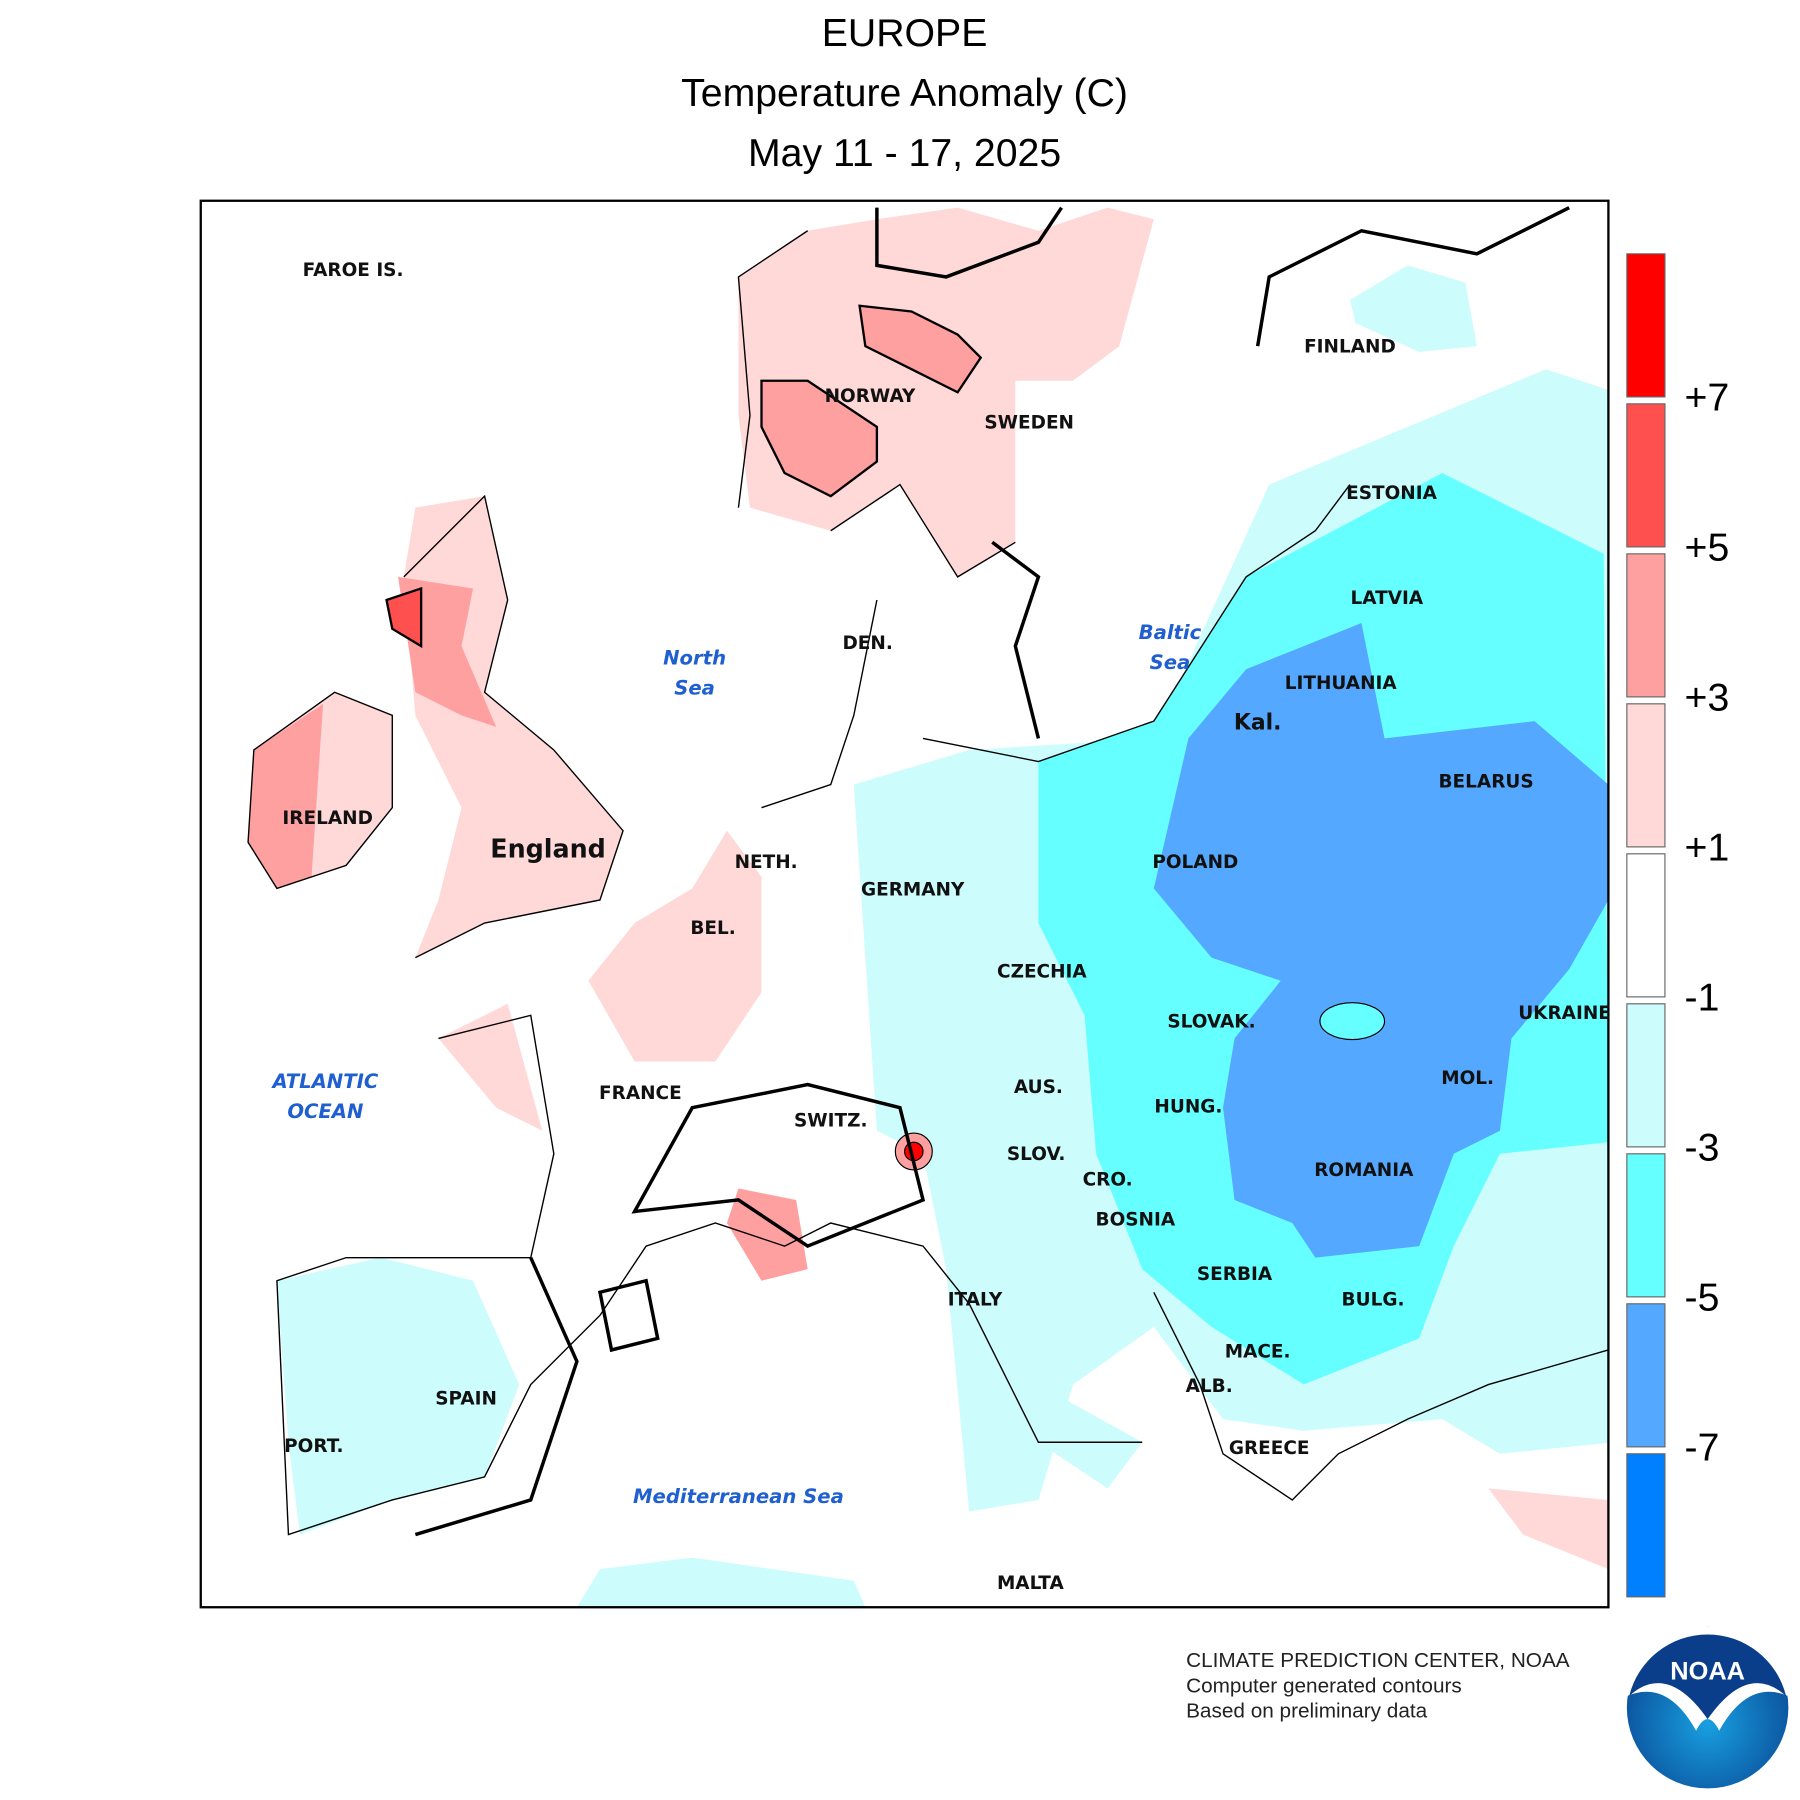 Image resolution: width=1800 pixels, height=1800 pixels. I want to click on logo-top, so click(1708, 1677).